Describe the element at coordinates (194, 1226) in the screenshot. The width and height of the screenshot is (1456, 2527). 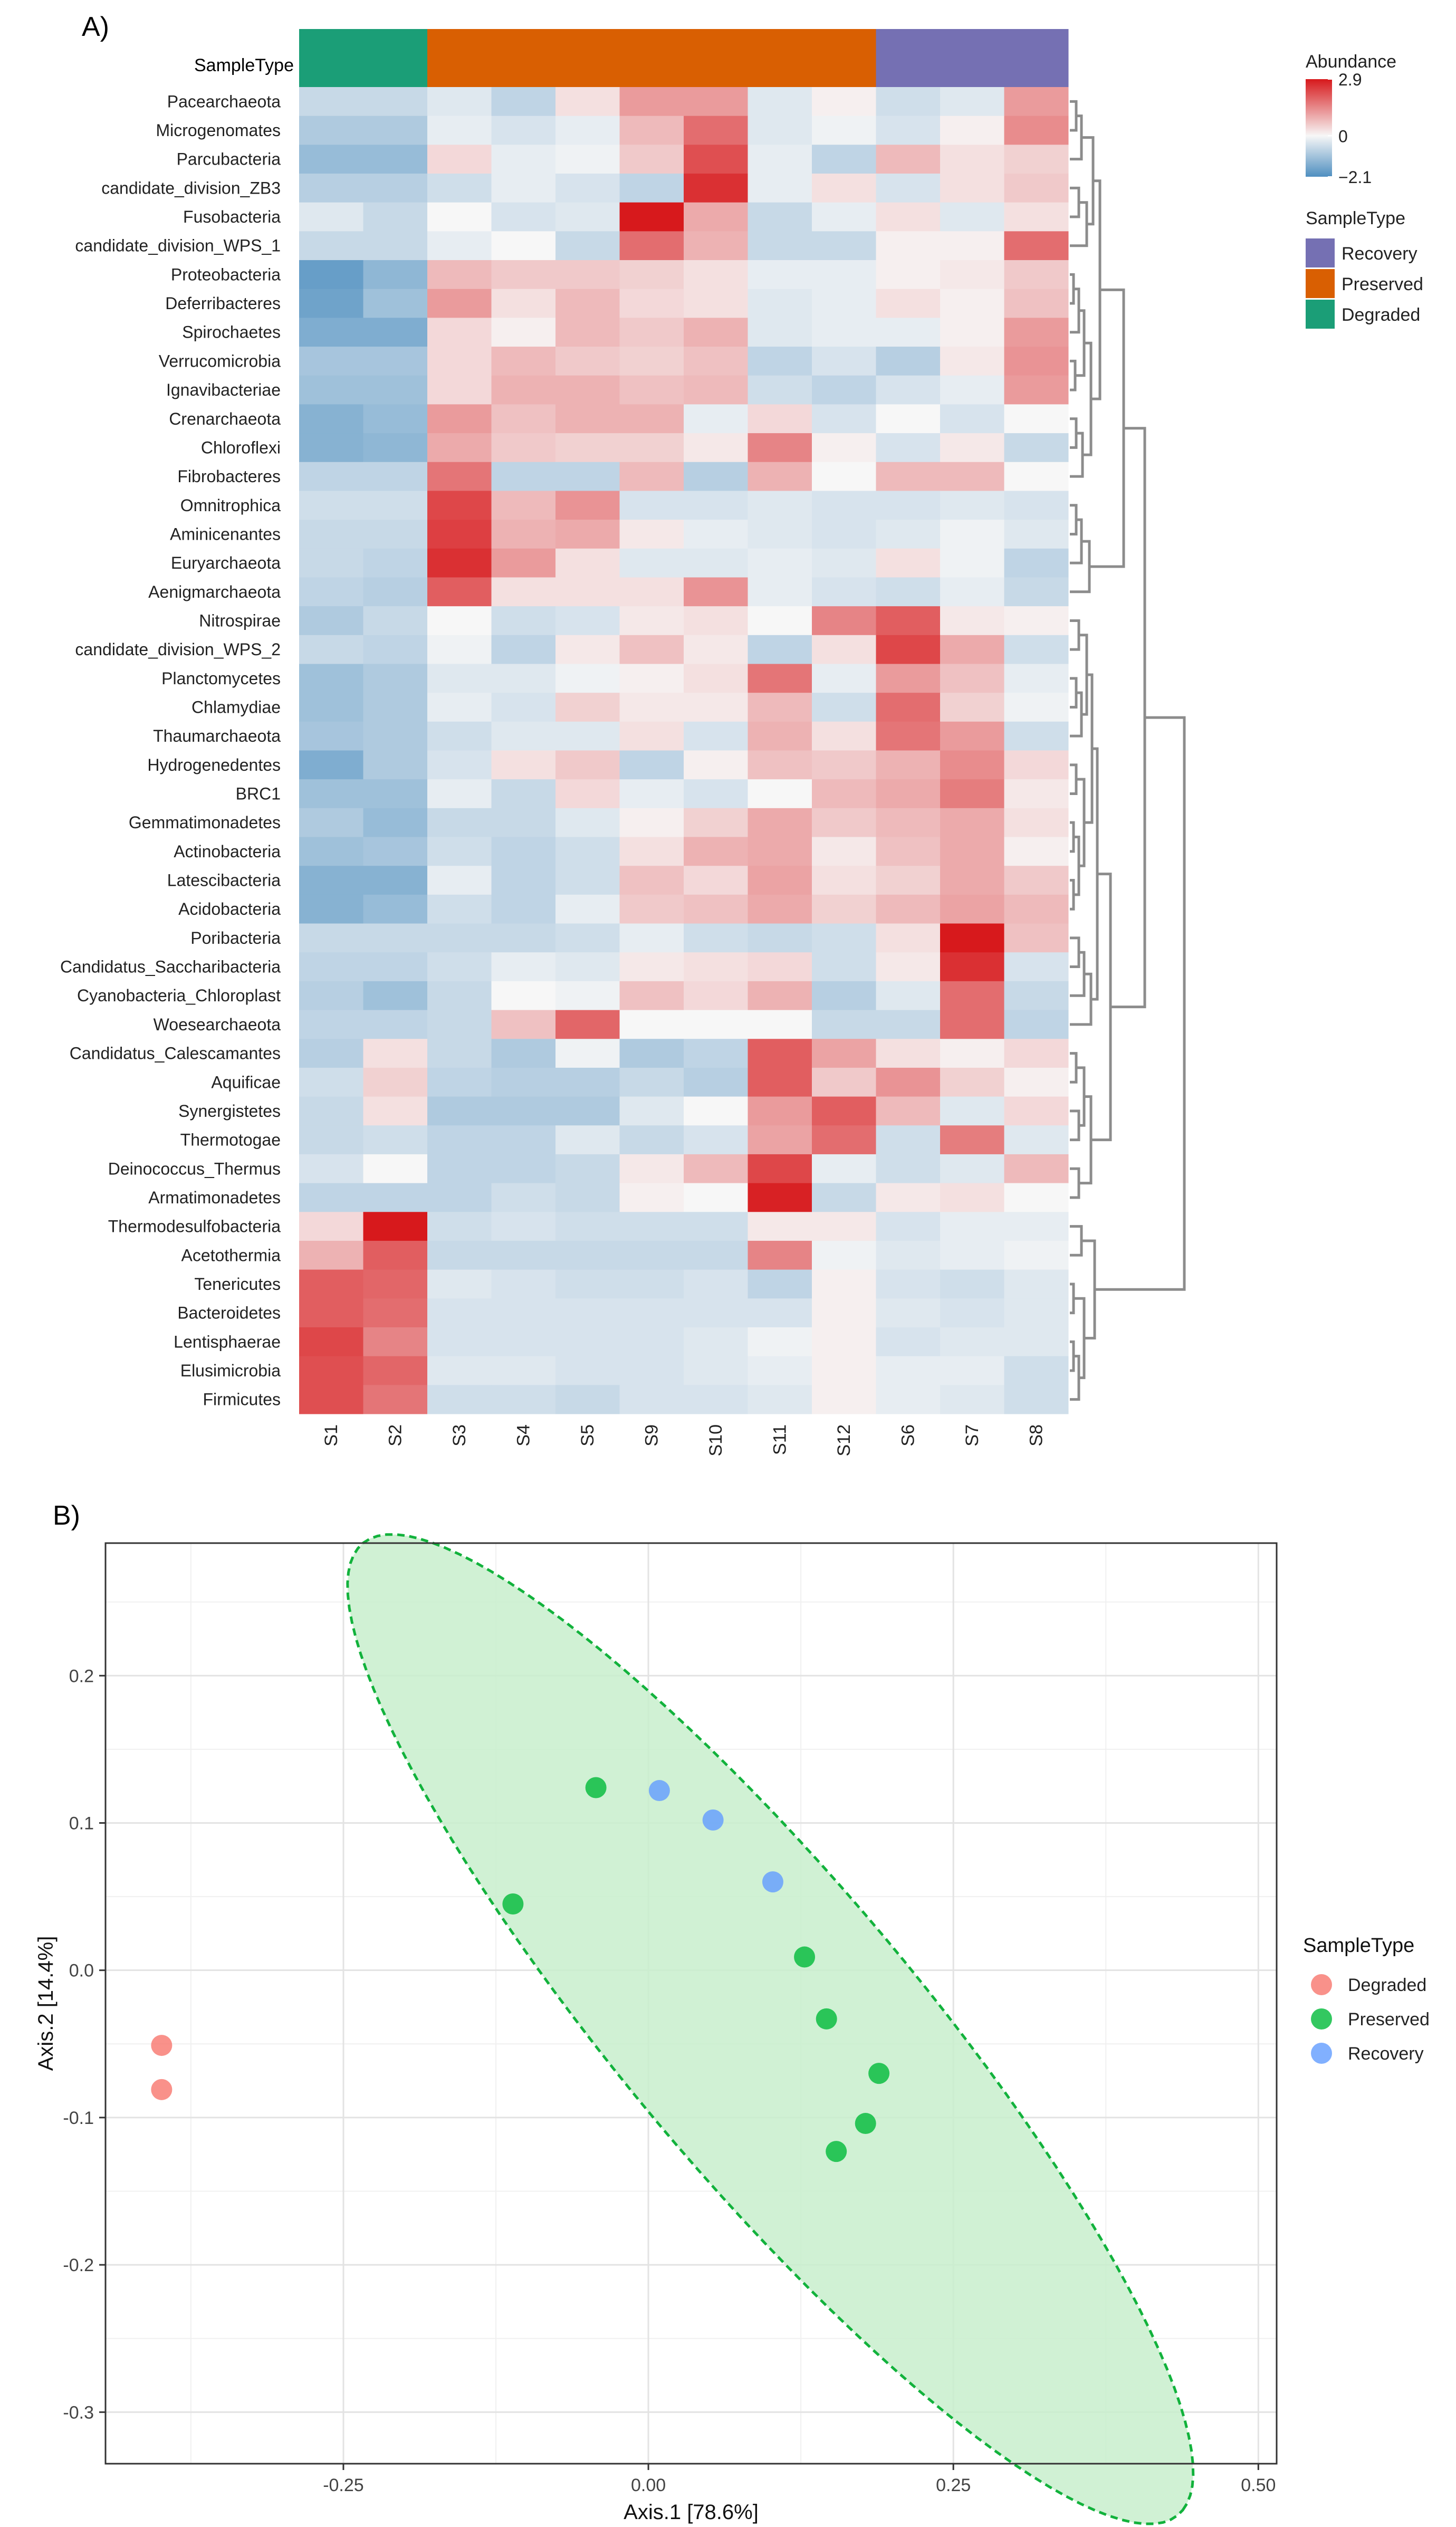
I see `row-label: Thermodesulfobacteria` at that location.